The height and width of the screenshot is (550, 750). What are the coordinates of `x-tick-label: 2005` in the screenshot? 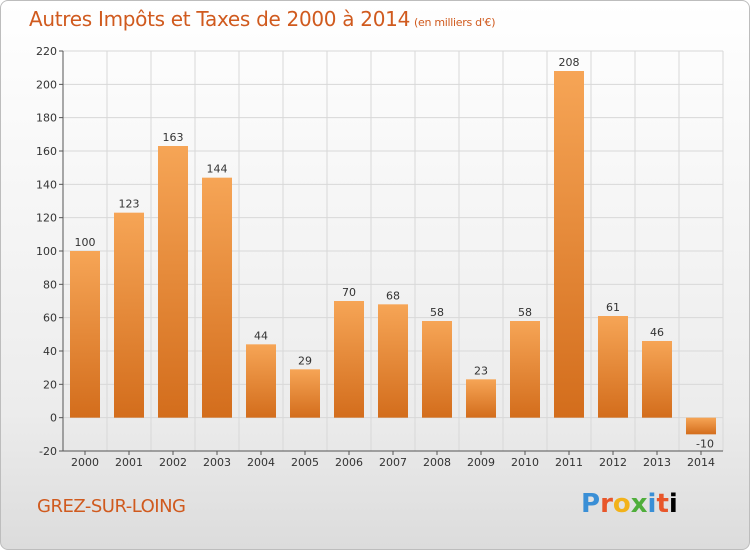 It's located at (305, 462).